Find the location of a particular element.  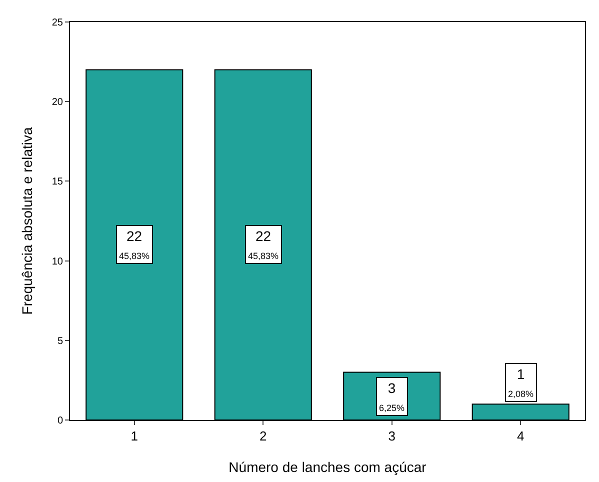

y-axis-title: Frequência absoluta e relativa is located at coordinates (27, 221).